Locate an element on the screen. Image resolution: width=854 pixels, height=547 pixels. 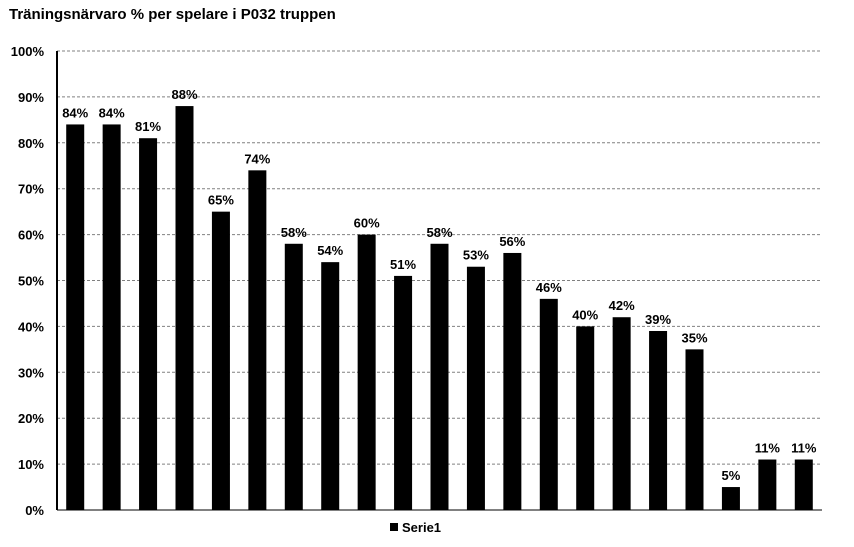
y-tick-label: 30% is located at coordinates (31, 372).